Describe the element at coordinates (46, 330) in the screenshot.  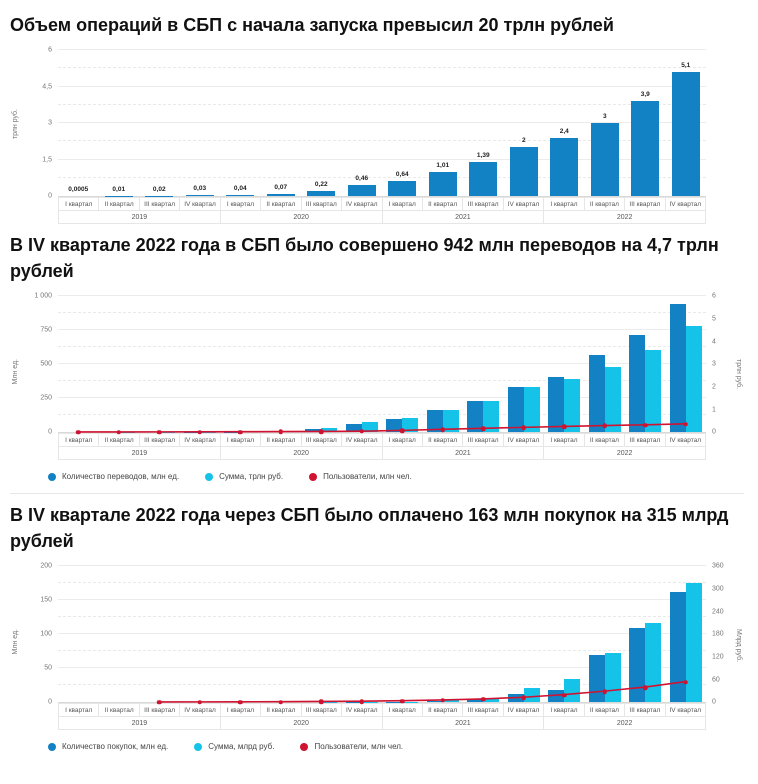
I see `y-axis-tick-label: 750` at that location.